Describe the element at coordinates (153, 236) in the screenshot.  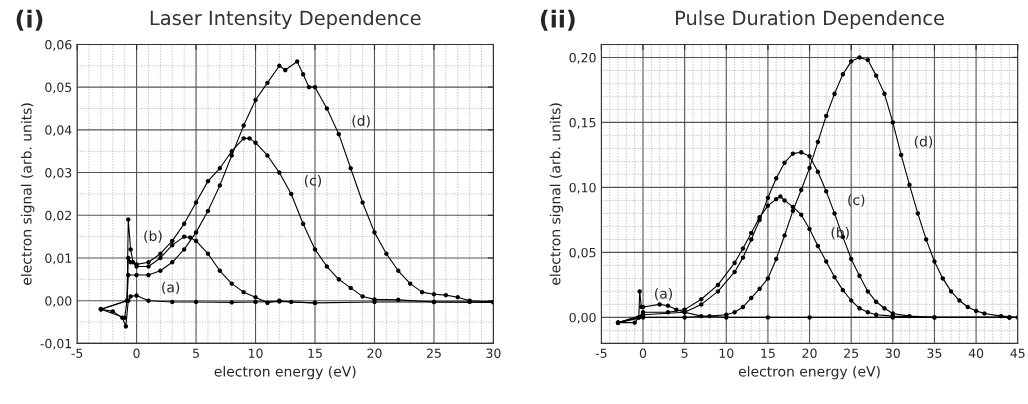
I see `annotation: (b)` at that location.